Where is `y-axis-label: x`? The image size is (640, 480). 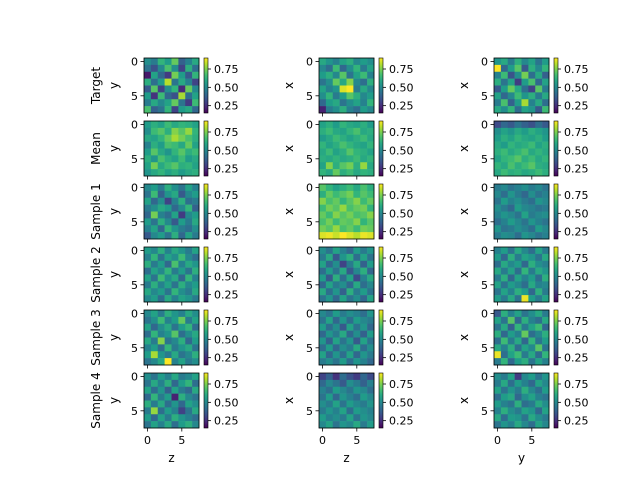
y-axis-label: x is located at coordinates (464, 148).